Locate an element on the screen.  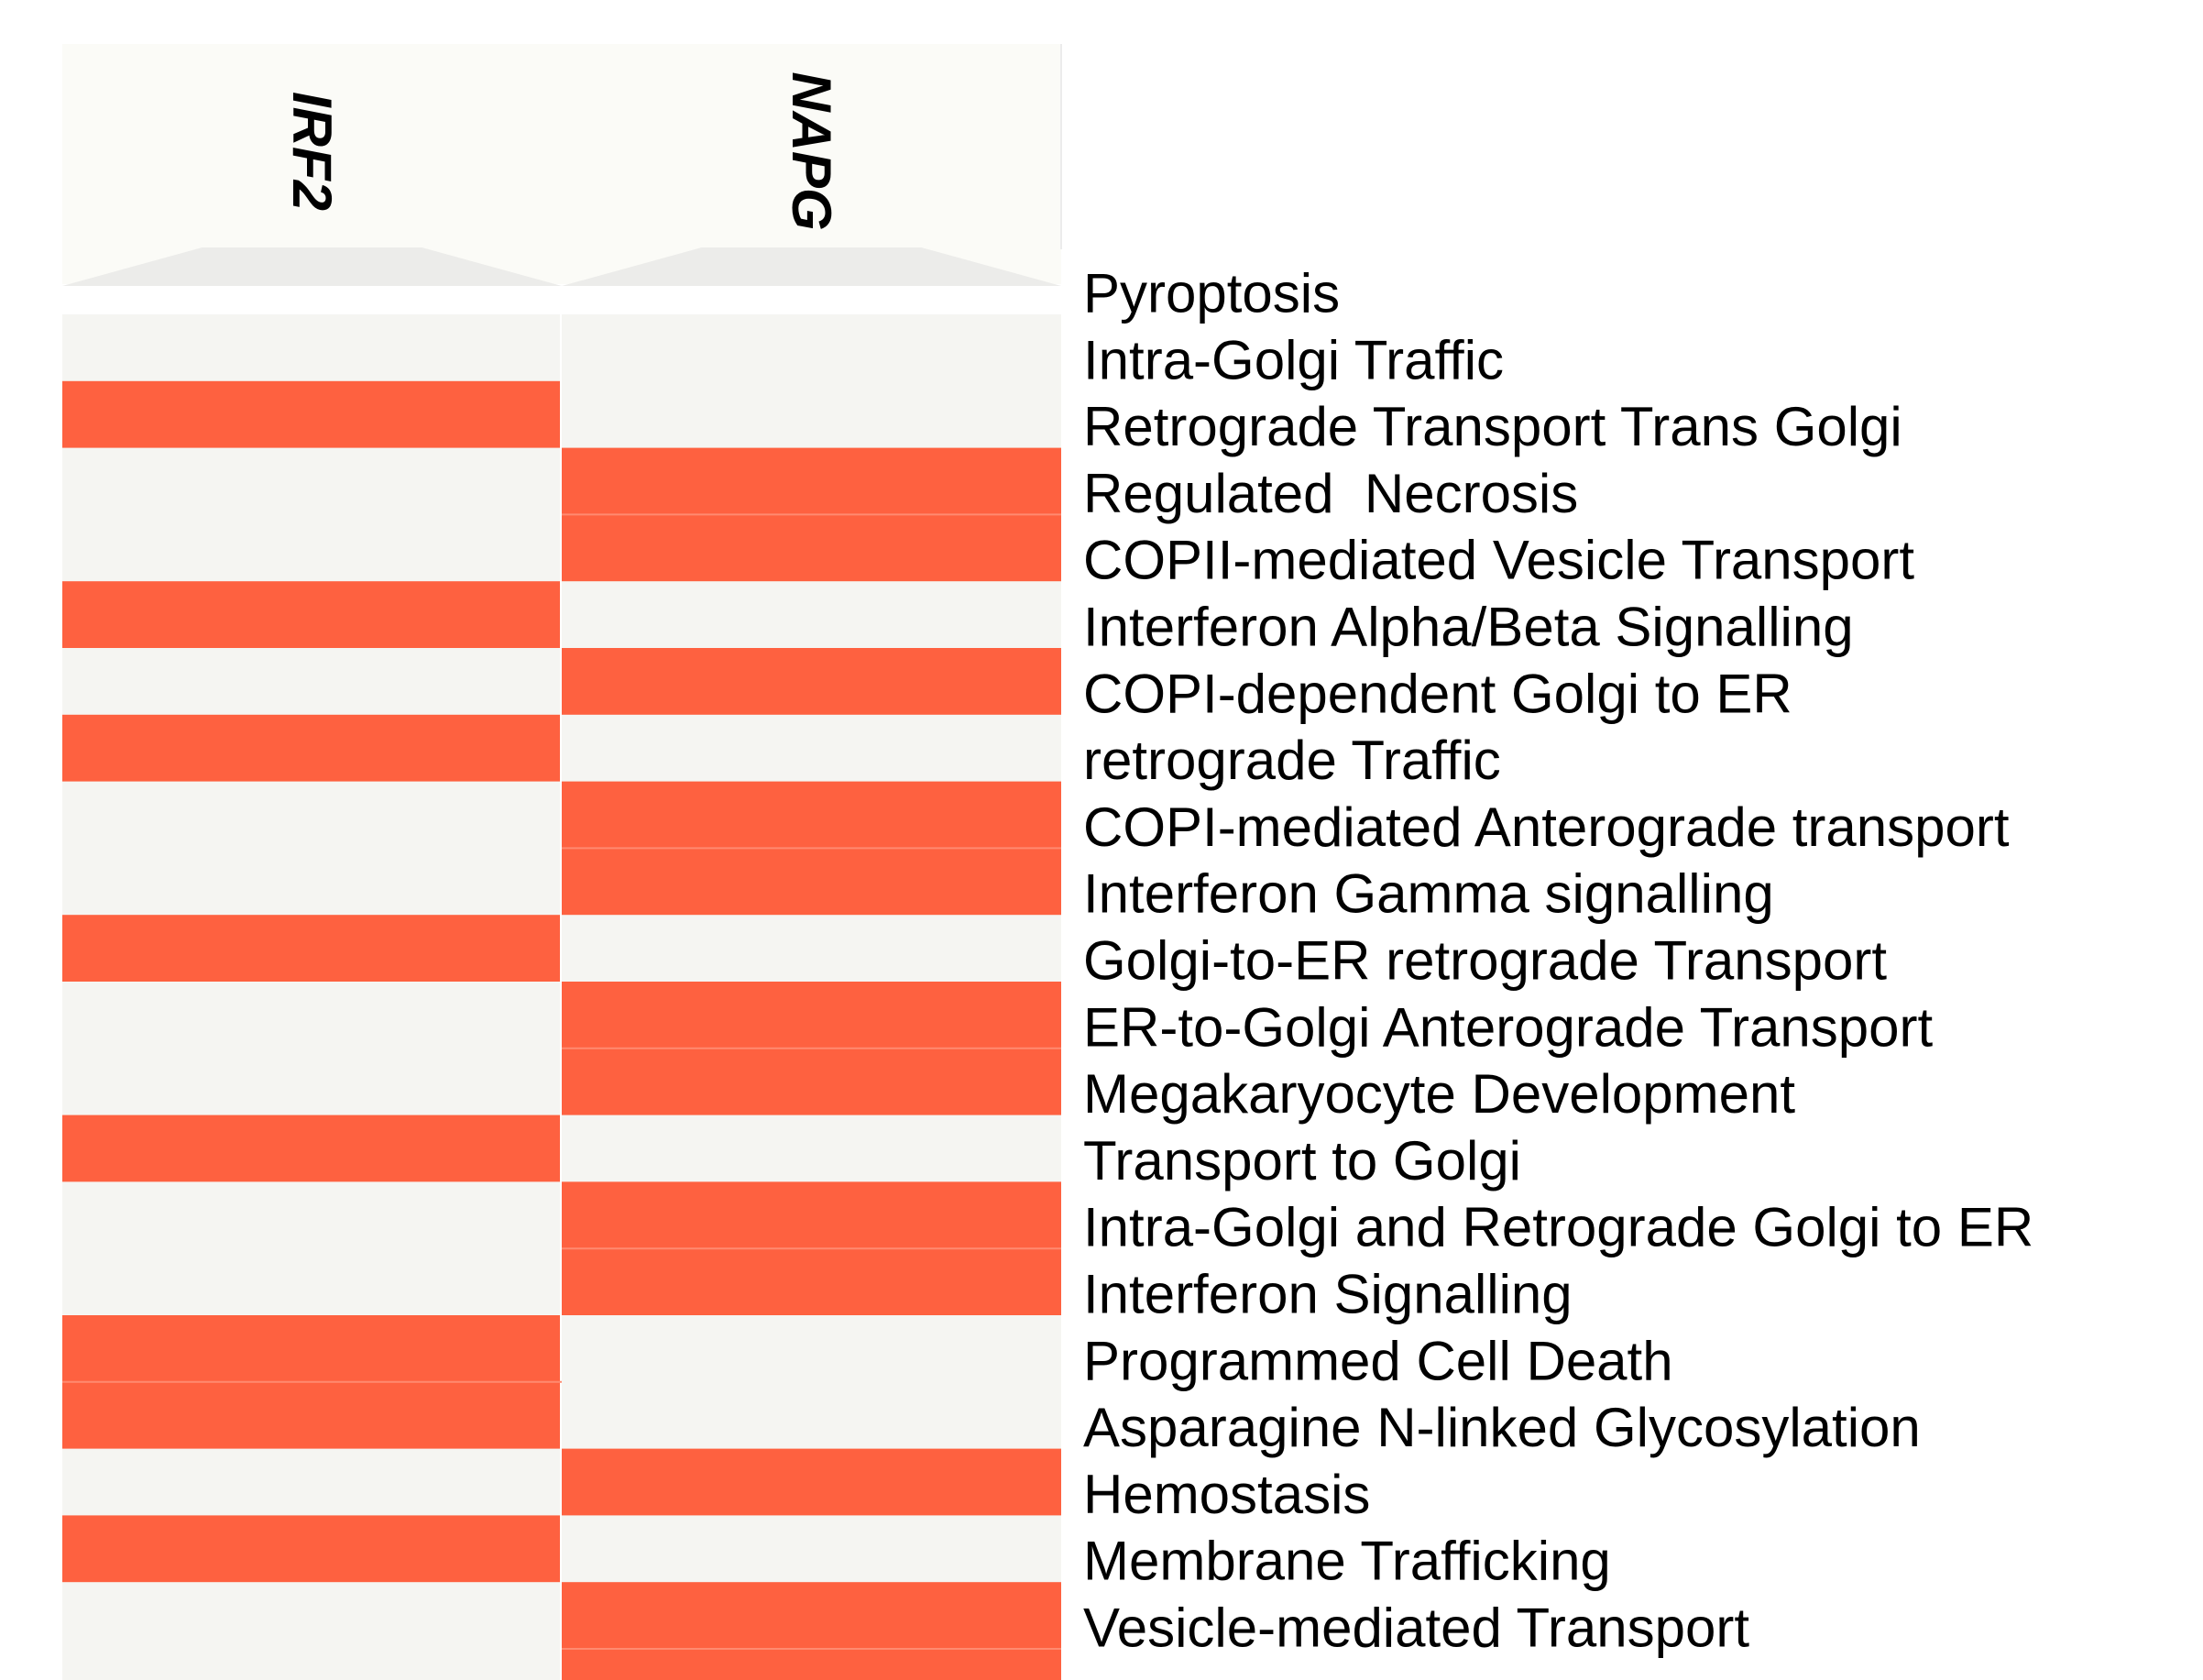
column-label-napg: NAPG is located at coordinates (811, 150).